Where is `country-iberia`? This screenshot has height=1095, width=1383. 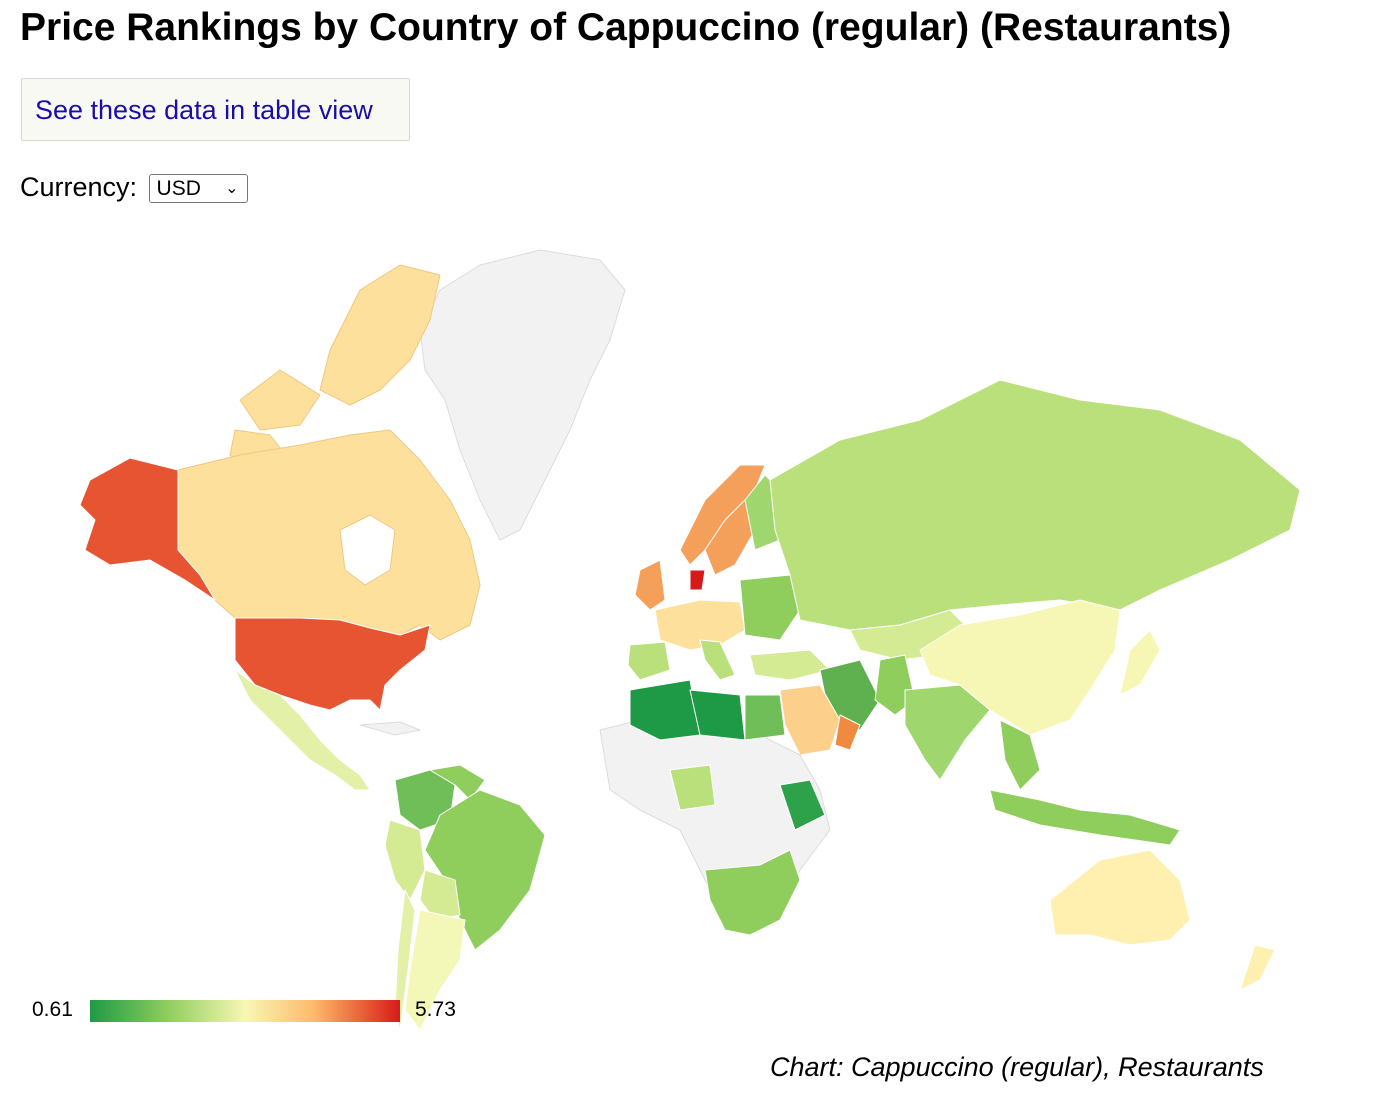 country-iberia is located at coordinates (649, 661).